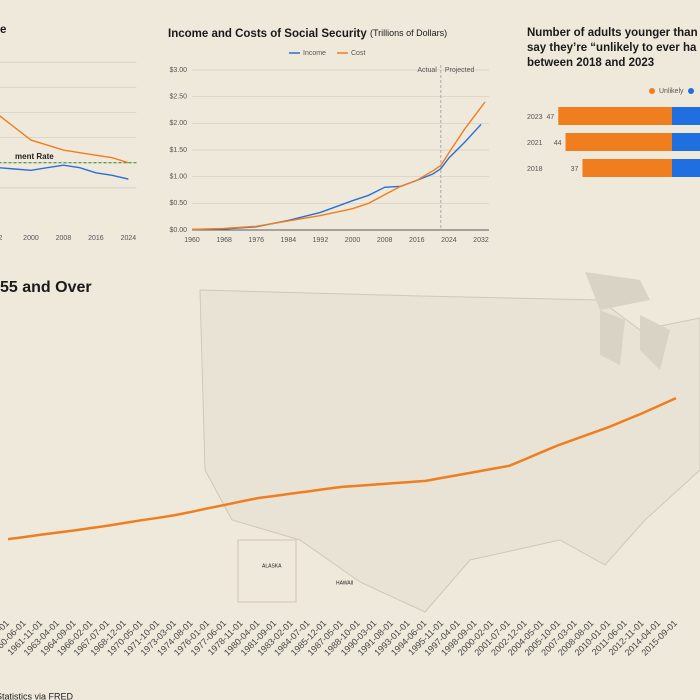 The image size is (700, 700). Describe the element at coordinates (550, 117) in the screenshot. I see `value-label: 47` at that location.